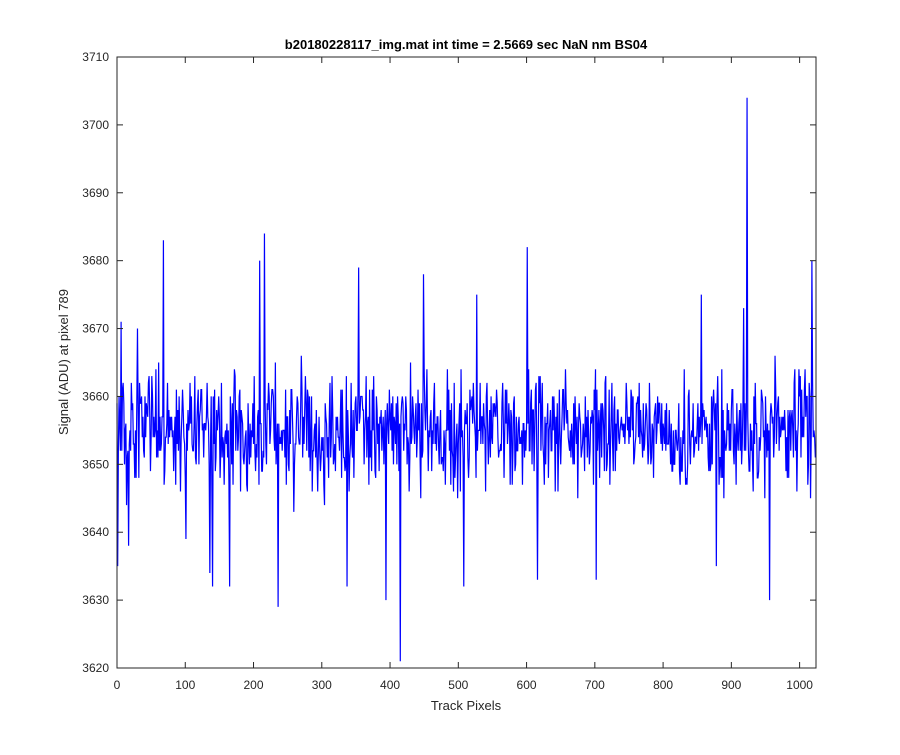  What do you see at coordinates (95, 125) in the screenshot?
I see `y-tick-label: 3700` at bounding box center [95, 125].